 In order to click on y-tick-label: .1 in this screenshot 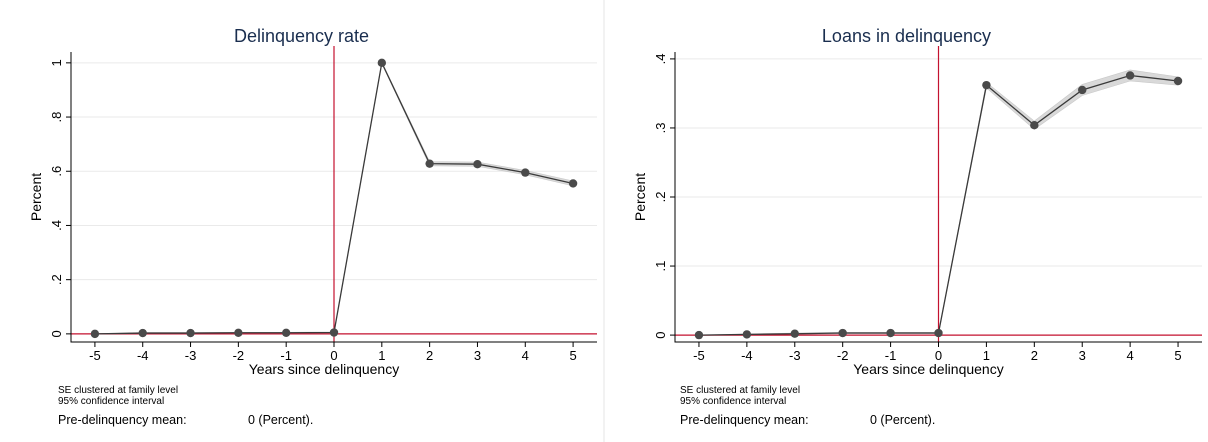, I will do `click(660, 266)`.